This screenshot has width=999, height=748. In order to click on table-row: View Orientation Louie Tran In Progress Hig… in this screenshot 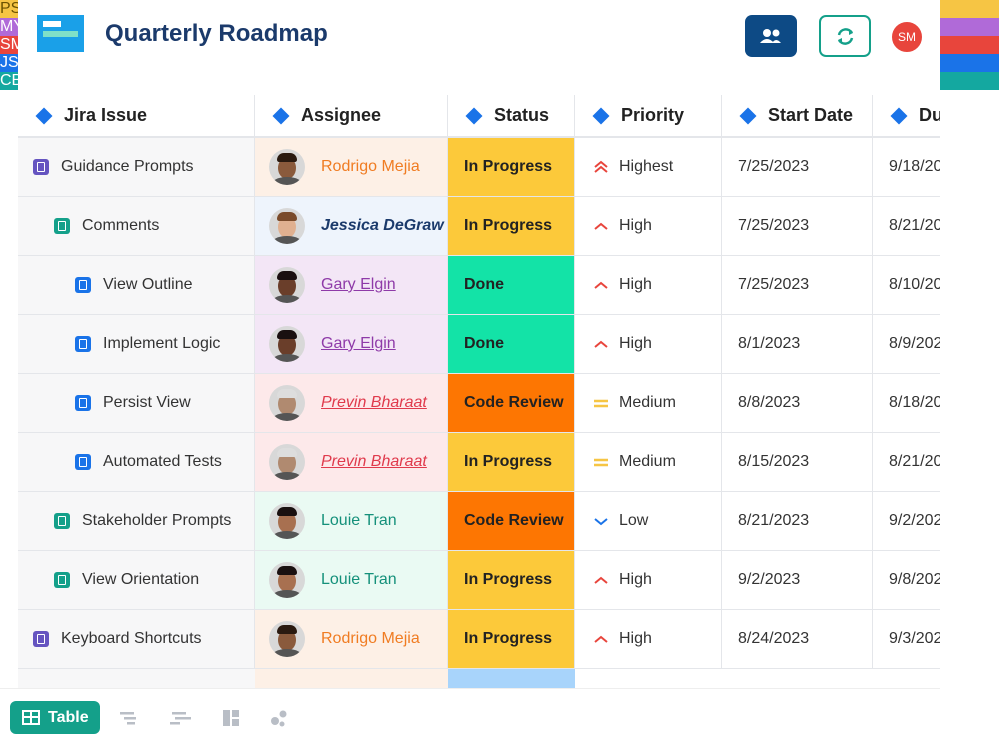, I will do `click(479, 580)`.